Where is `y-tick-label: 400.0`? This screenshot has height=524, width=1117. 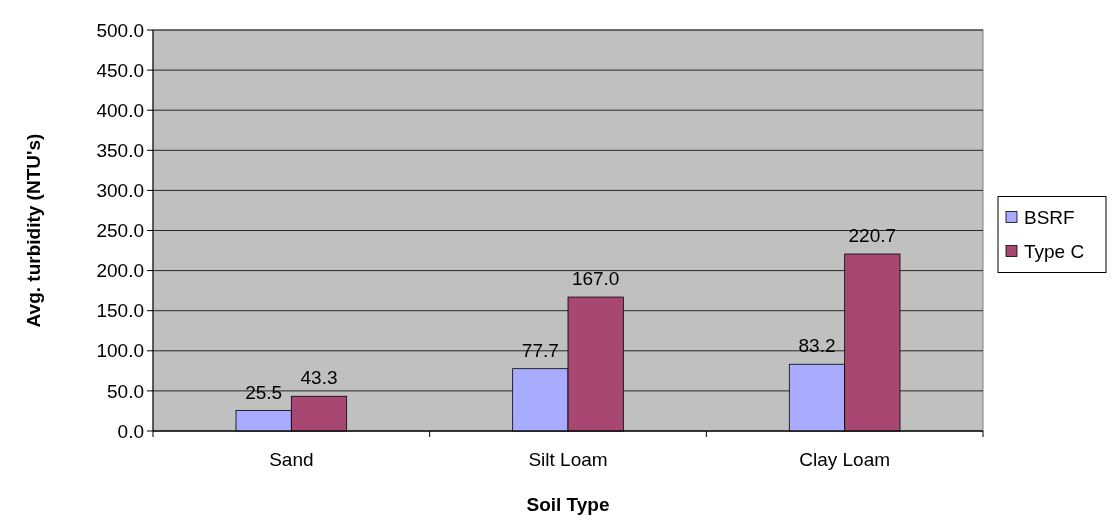 y-tick-label: 400.0 is located at coordinates (120, 110).